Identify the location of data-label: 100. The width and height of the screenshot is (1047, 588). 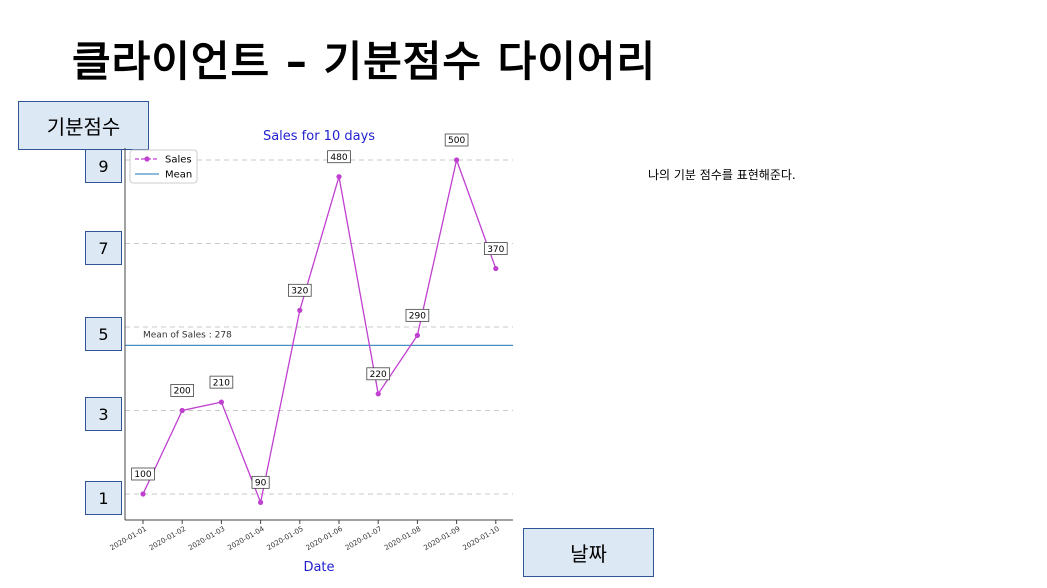
(142, 475).